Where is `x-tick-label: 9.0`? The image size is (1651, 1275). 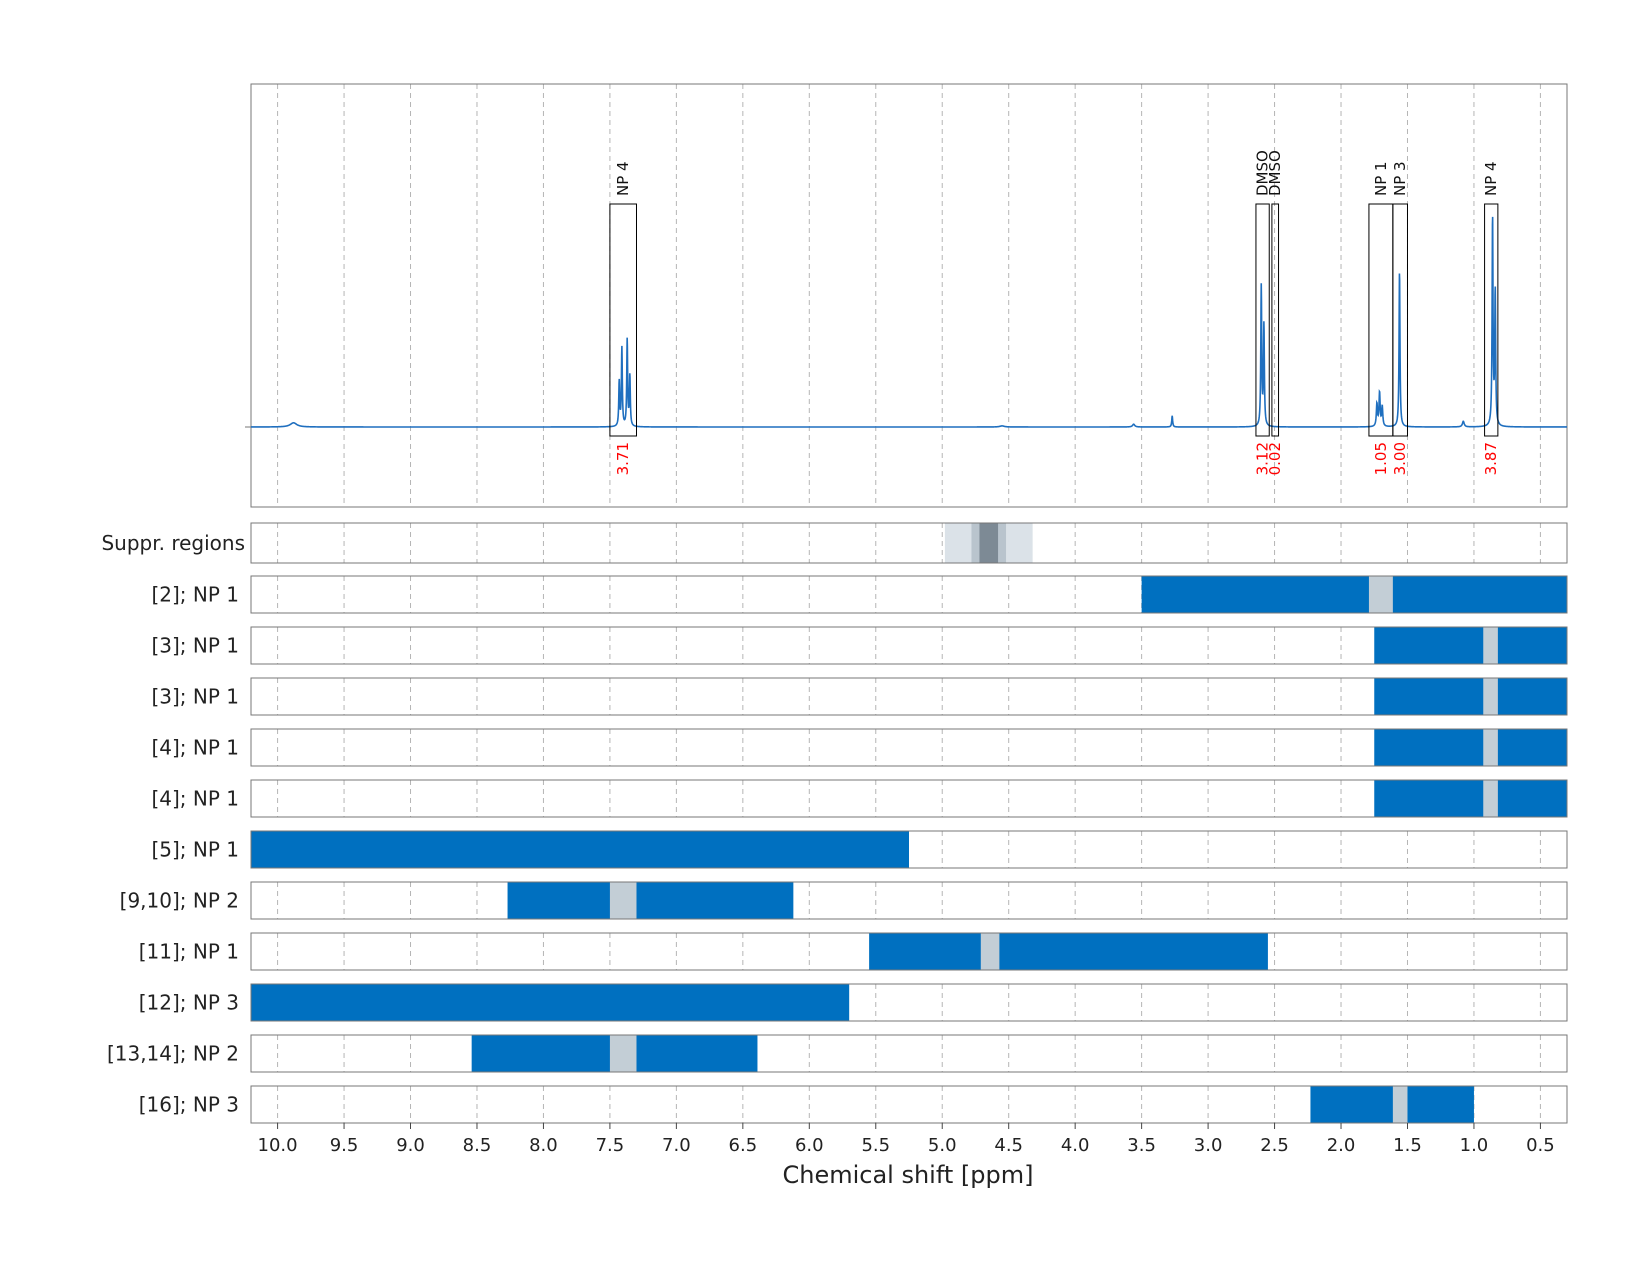 x-tick-label: 9.0 is located at coordinates (410, 1145).